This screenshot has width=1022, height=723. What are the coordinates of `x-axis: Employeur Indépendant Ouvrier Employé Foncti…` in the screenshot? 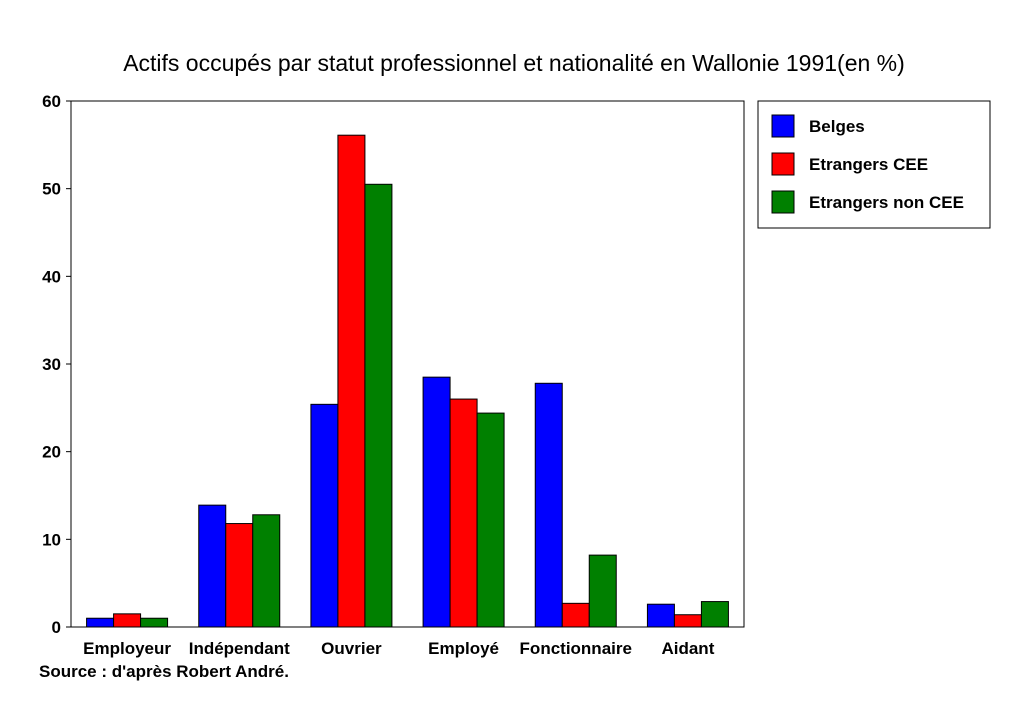 It's located at (399, 648).